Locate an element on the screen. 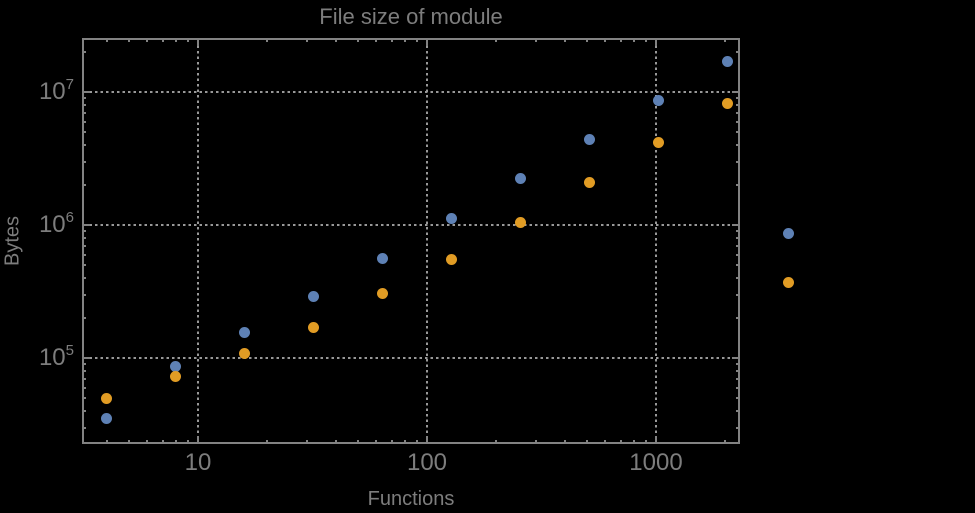 This screenshot has width=975, height=513. chart-title: File size of module is located at coordinates (411, 16).